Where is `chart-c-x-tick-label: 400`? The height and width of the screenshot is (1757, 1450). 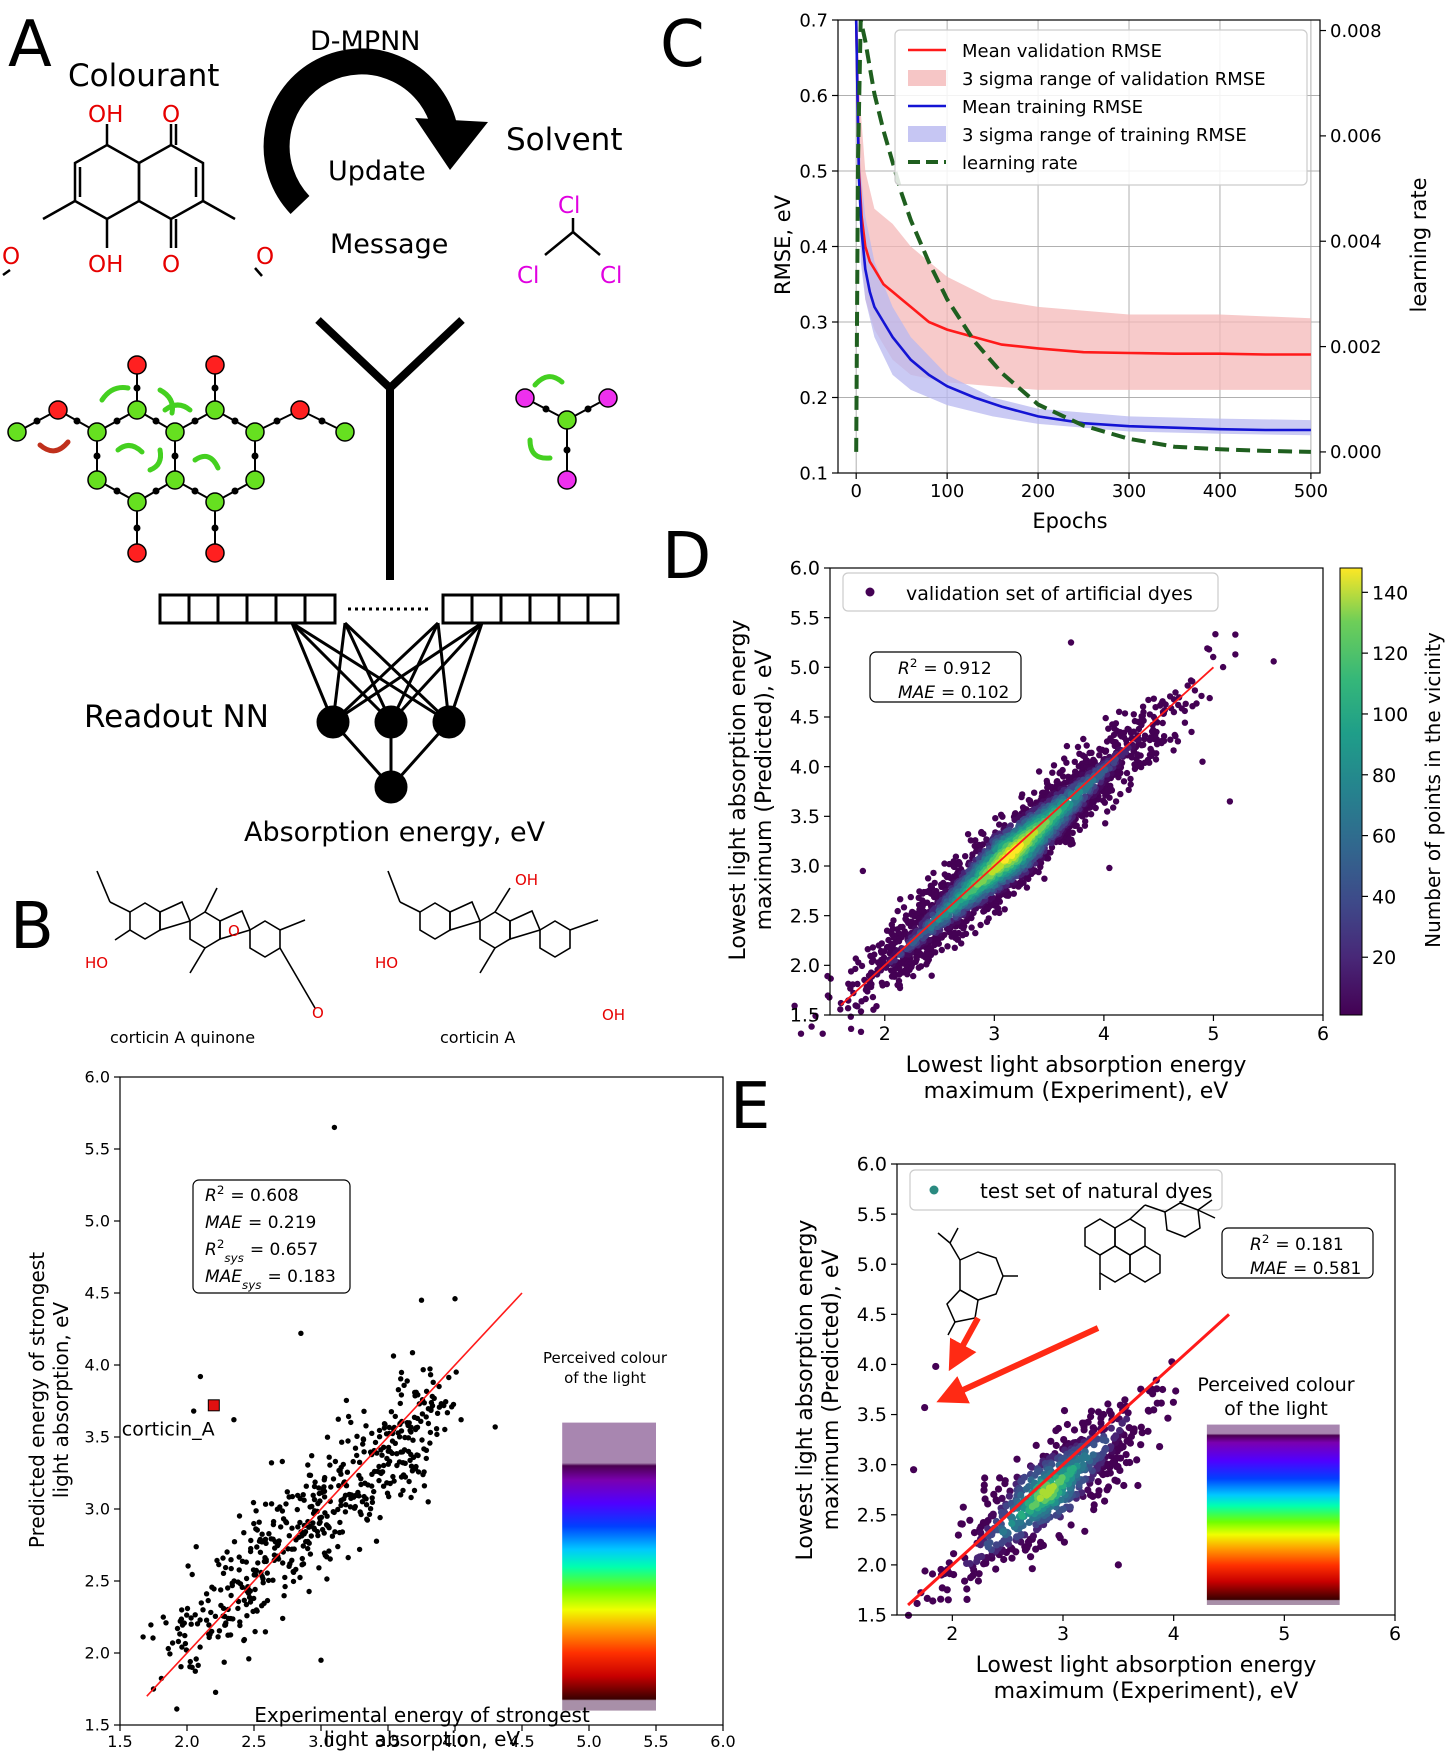
chart-c-x-tick-label: 400 is located at coordinates (1220, 491).